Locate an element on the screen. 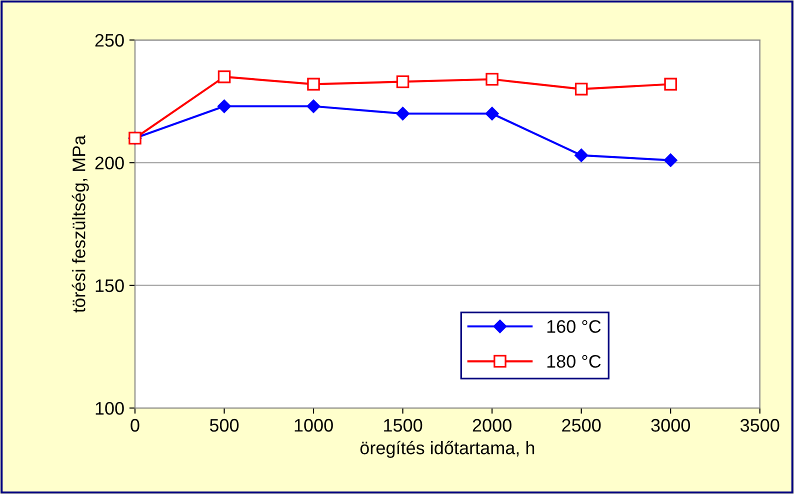 The height and width of the screenshot is (494, 794). y-tick-label: 150 is located at coordinates (110, 285).